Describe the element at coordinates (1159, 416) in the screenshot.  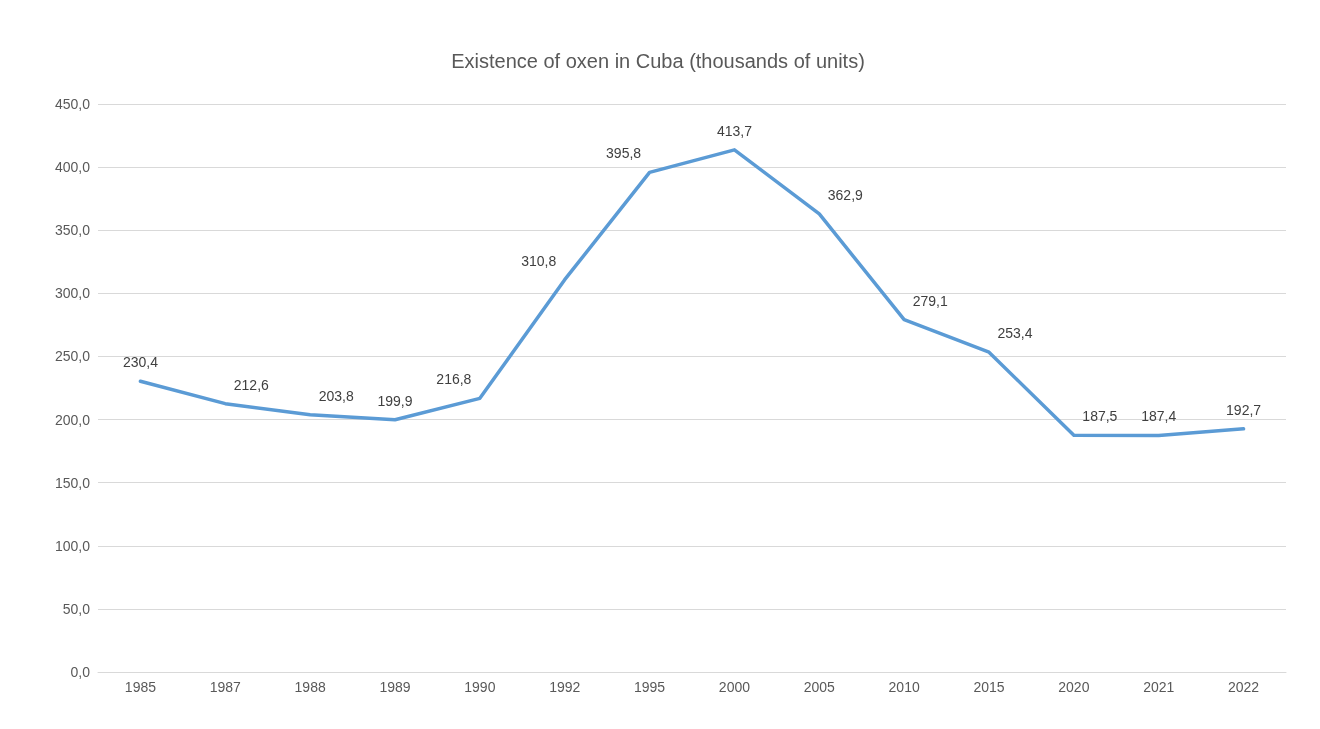
I see `data-label: 187,4` at that location.